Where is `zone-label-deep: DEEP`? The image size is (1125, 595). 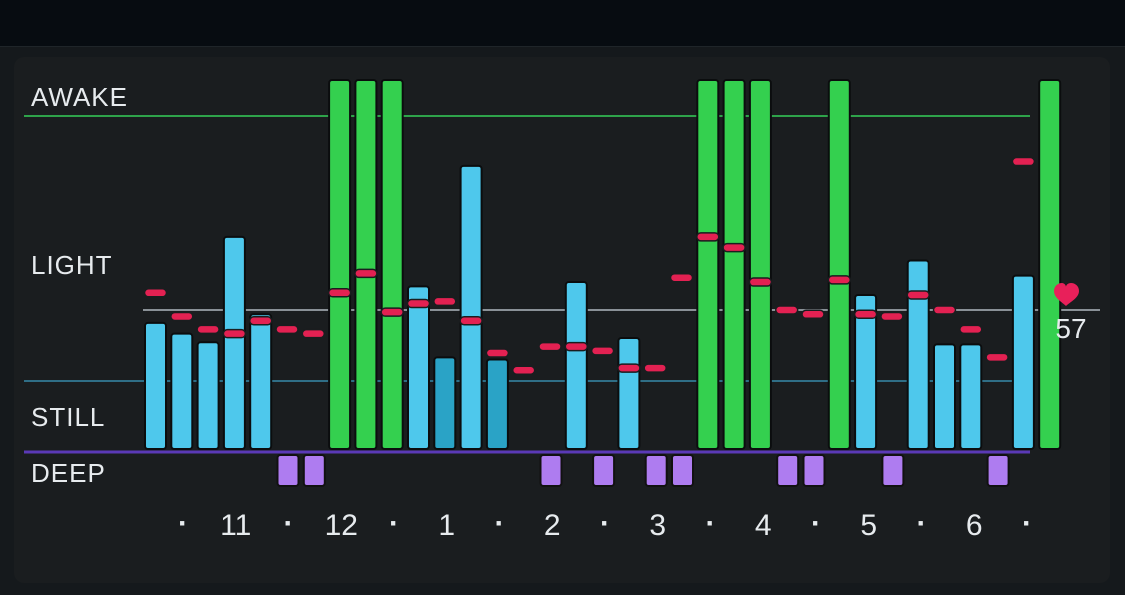
zone-label-deep: DEEP is located at coordinates (68, 473).